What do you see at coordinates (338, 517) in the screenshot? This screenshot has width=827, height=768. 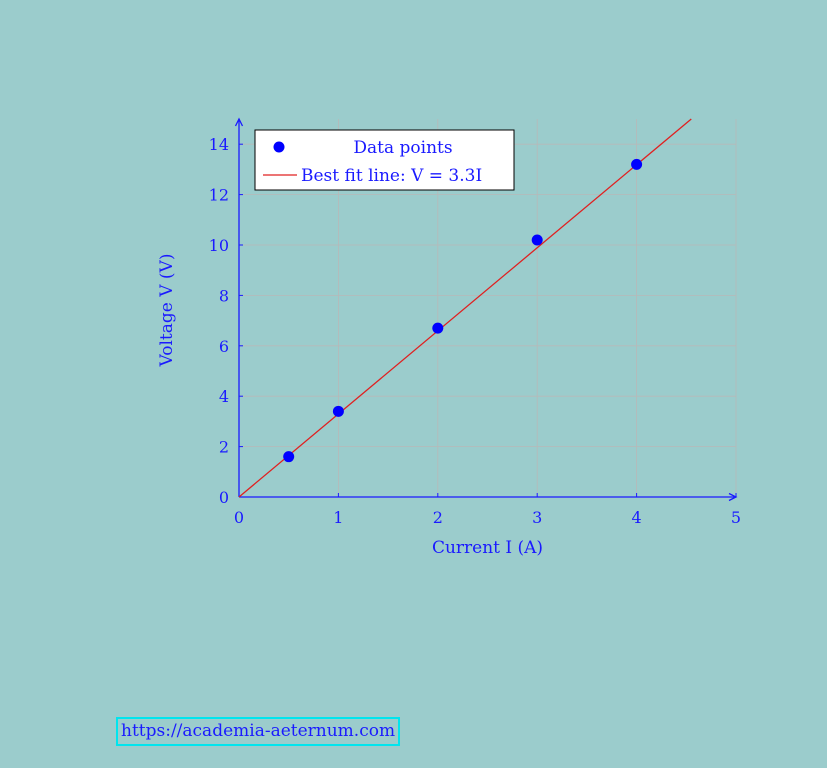 I see `x-tick-label: 1` at bounding box center [338, 517].